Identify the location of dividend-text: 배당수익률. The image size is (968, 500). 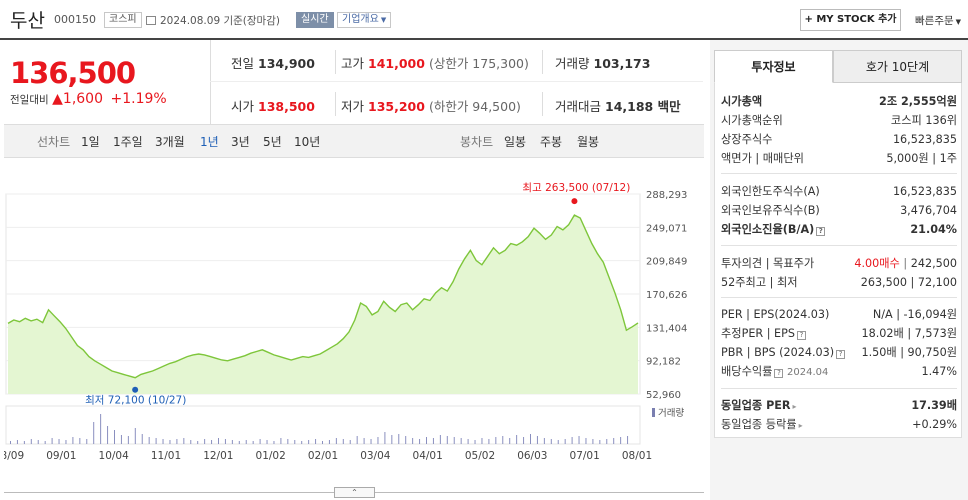
(747, 371).